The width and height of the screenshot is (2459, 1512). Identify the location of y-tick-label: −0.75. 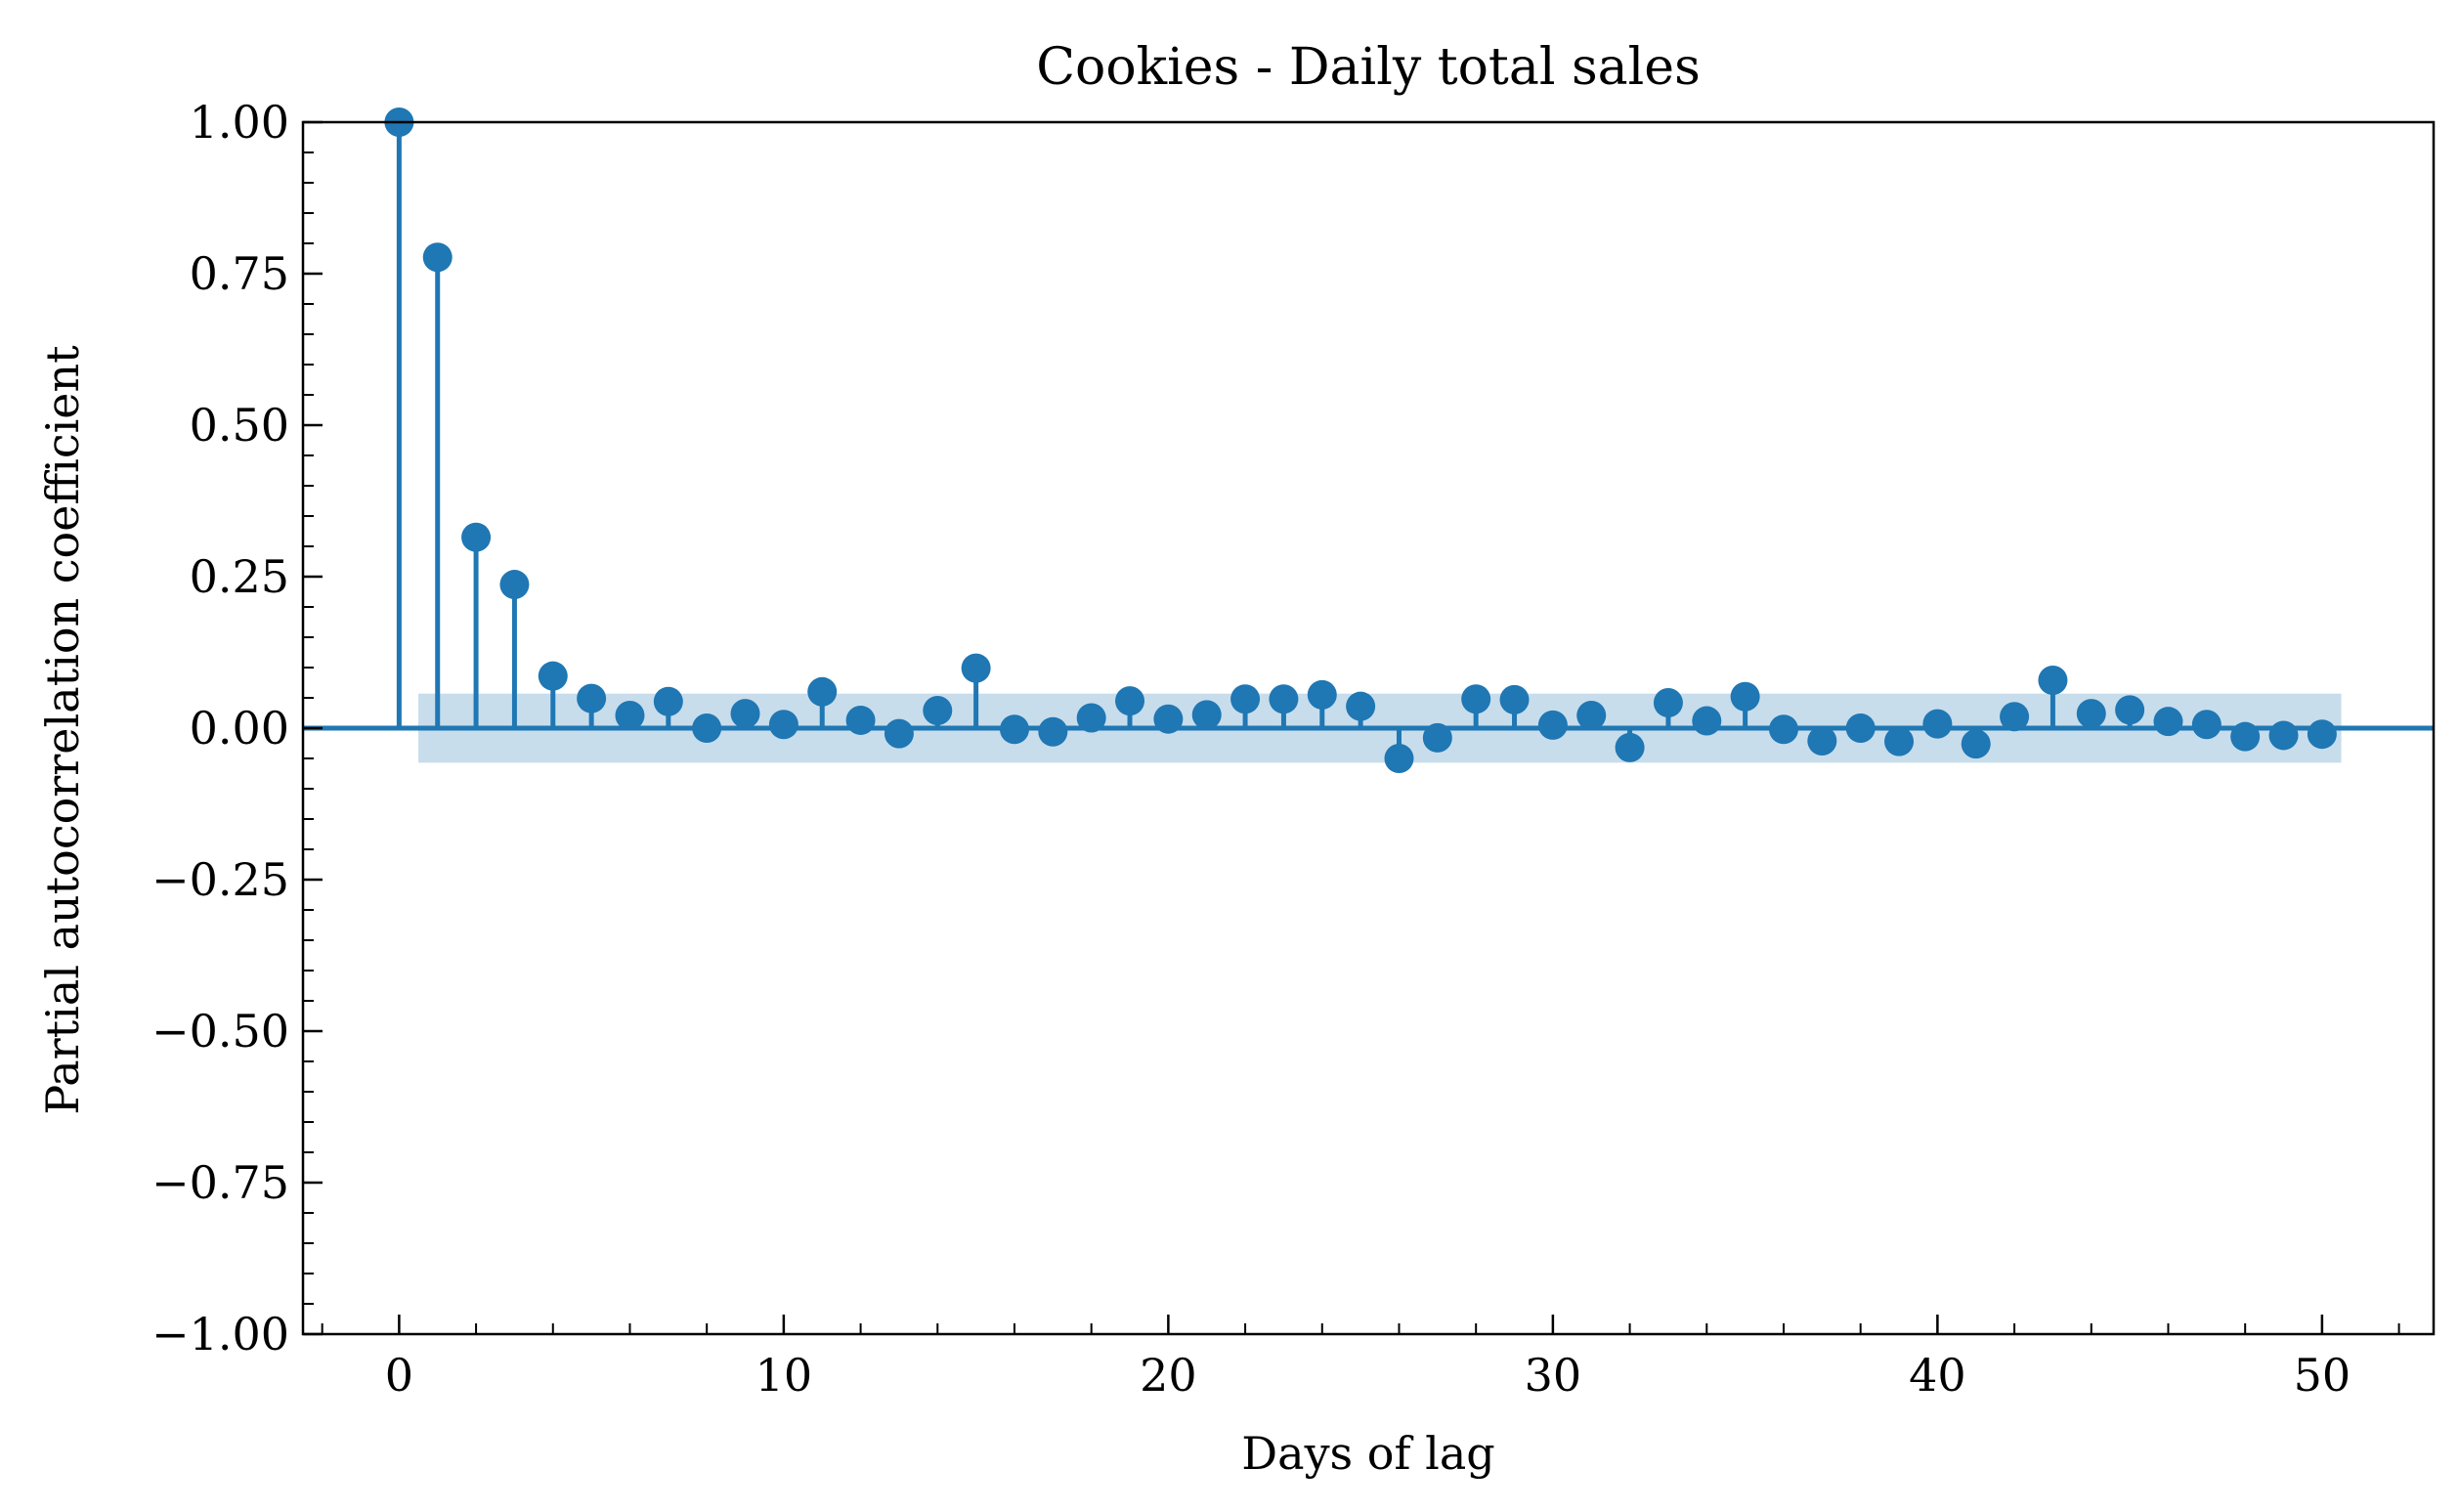
(220, 1182).